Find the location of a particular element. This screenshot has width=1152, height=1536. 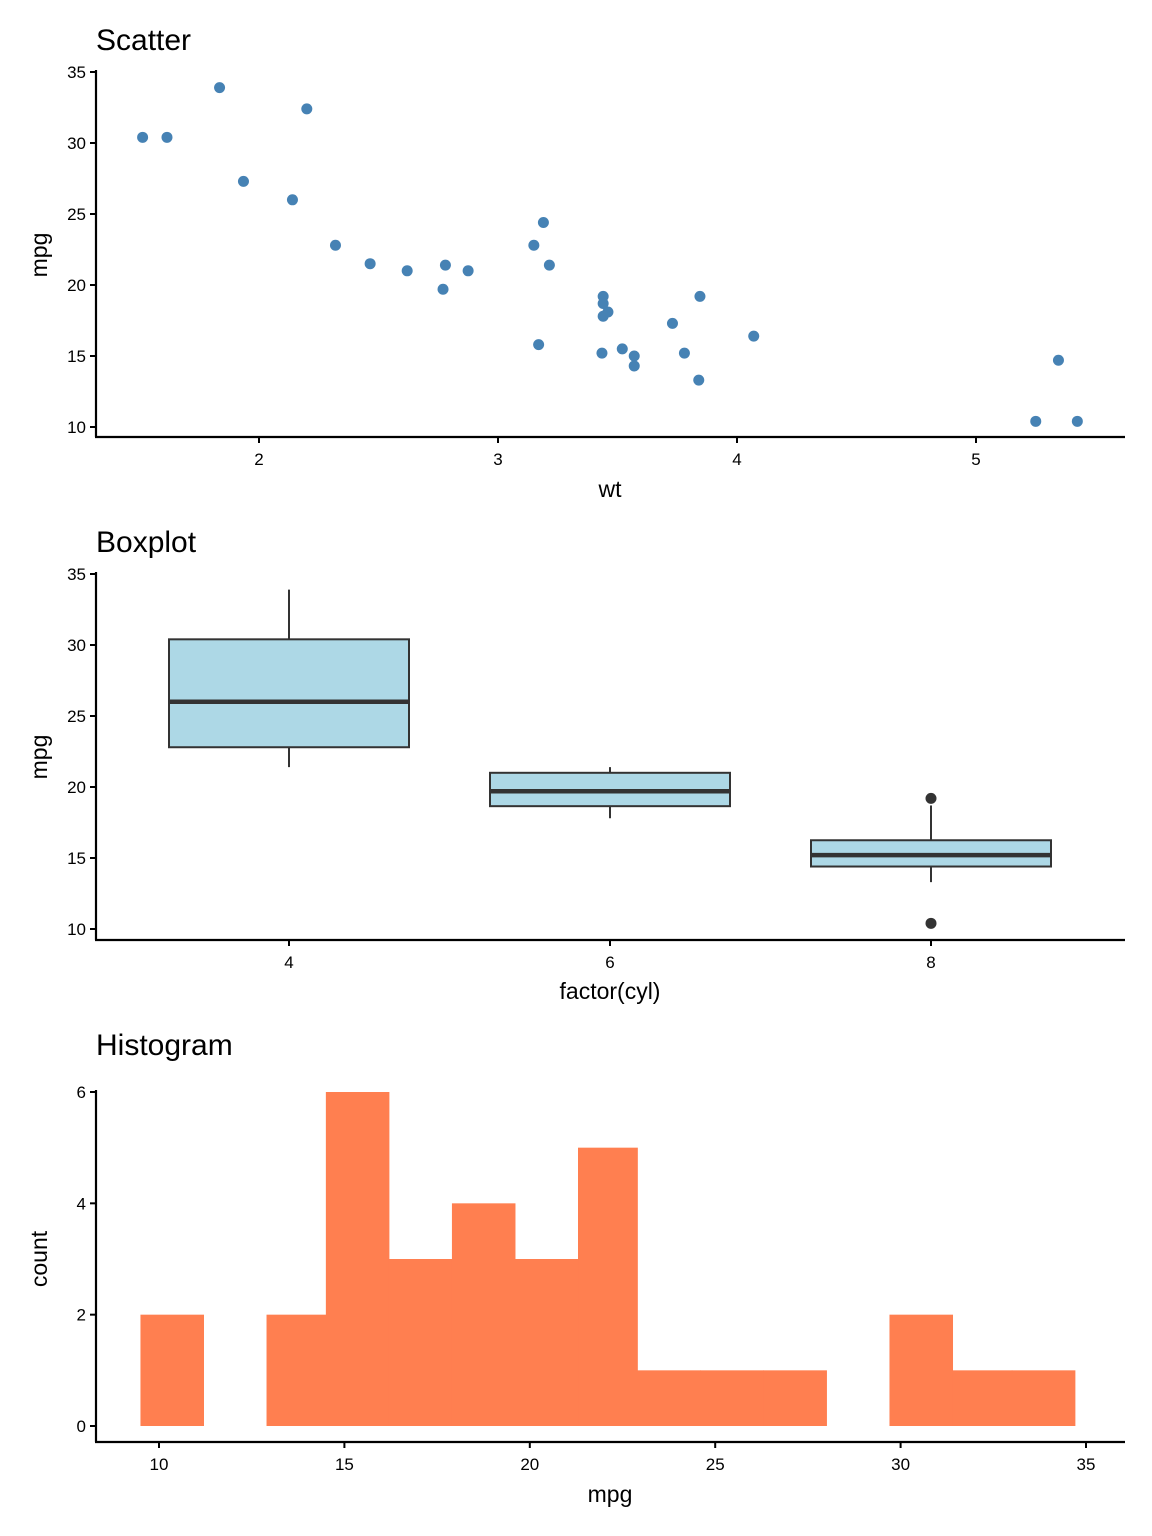

histogram-x-axis-title: mpg is located at coordinates (610, 1494).